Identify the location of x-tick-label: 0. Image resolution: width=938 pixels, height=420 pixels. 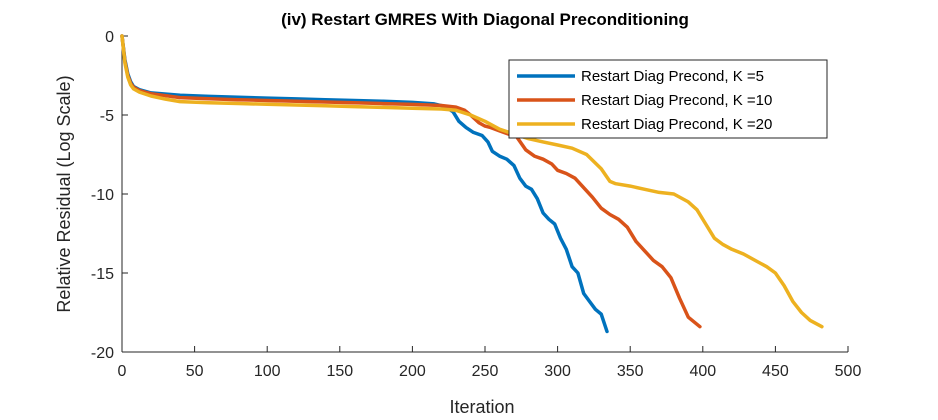
(122, 371).